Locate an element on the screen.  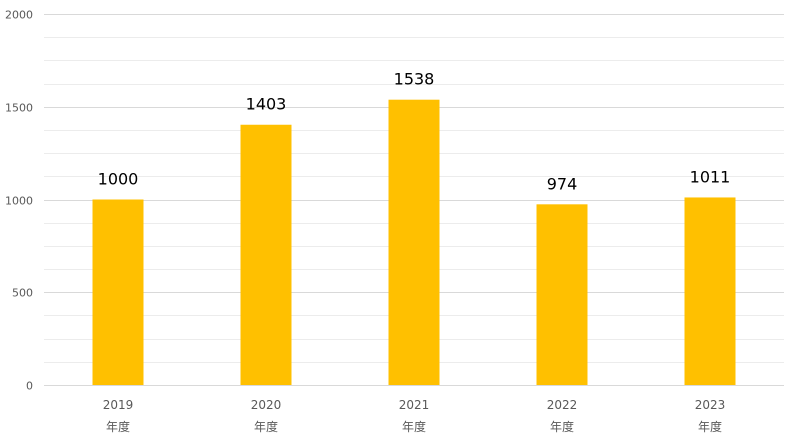
x-tick-label-year: 2022 is located at coordinates (562, 405).